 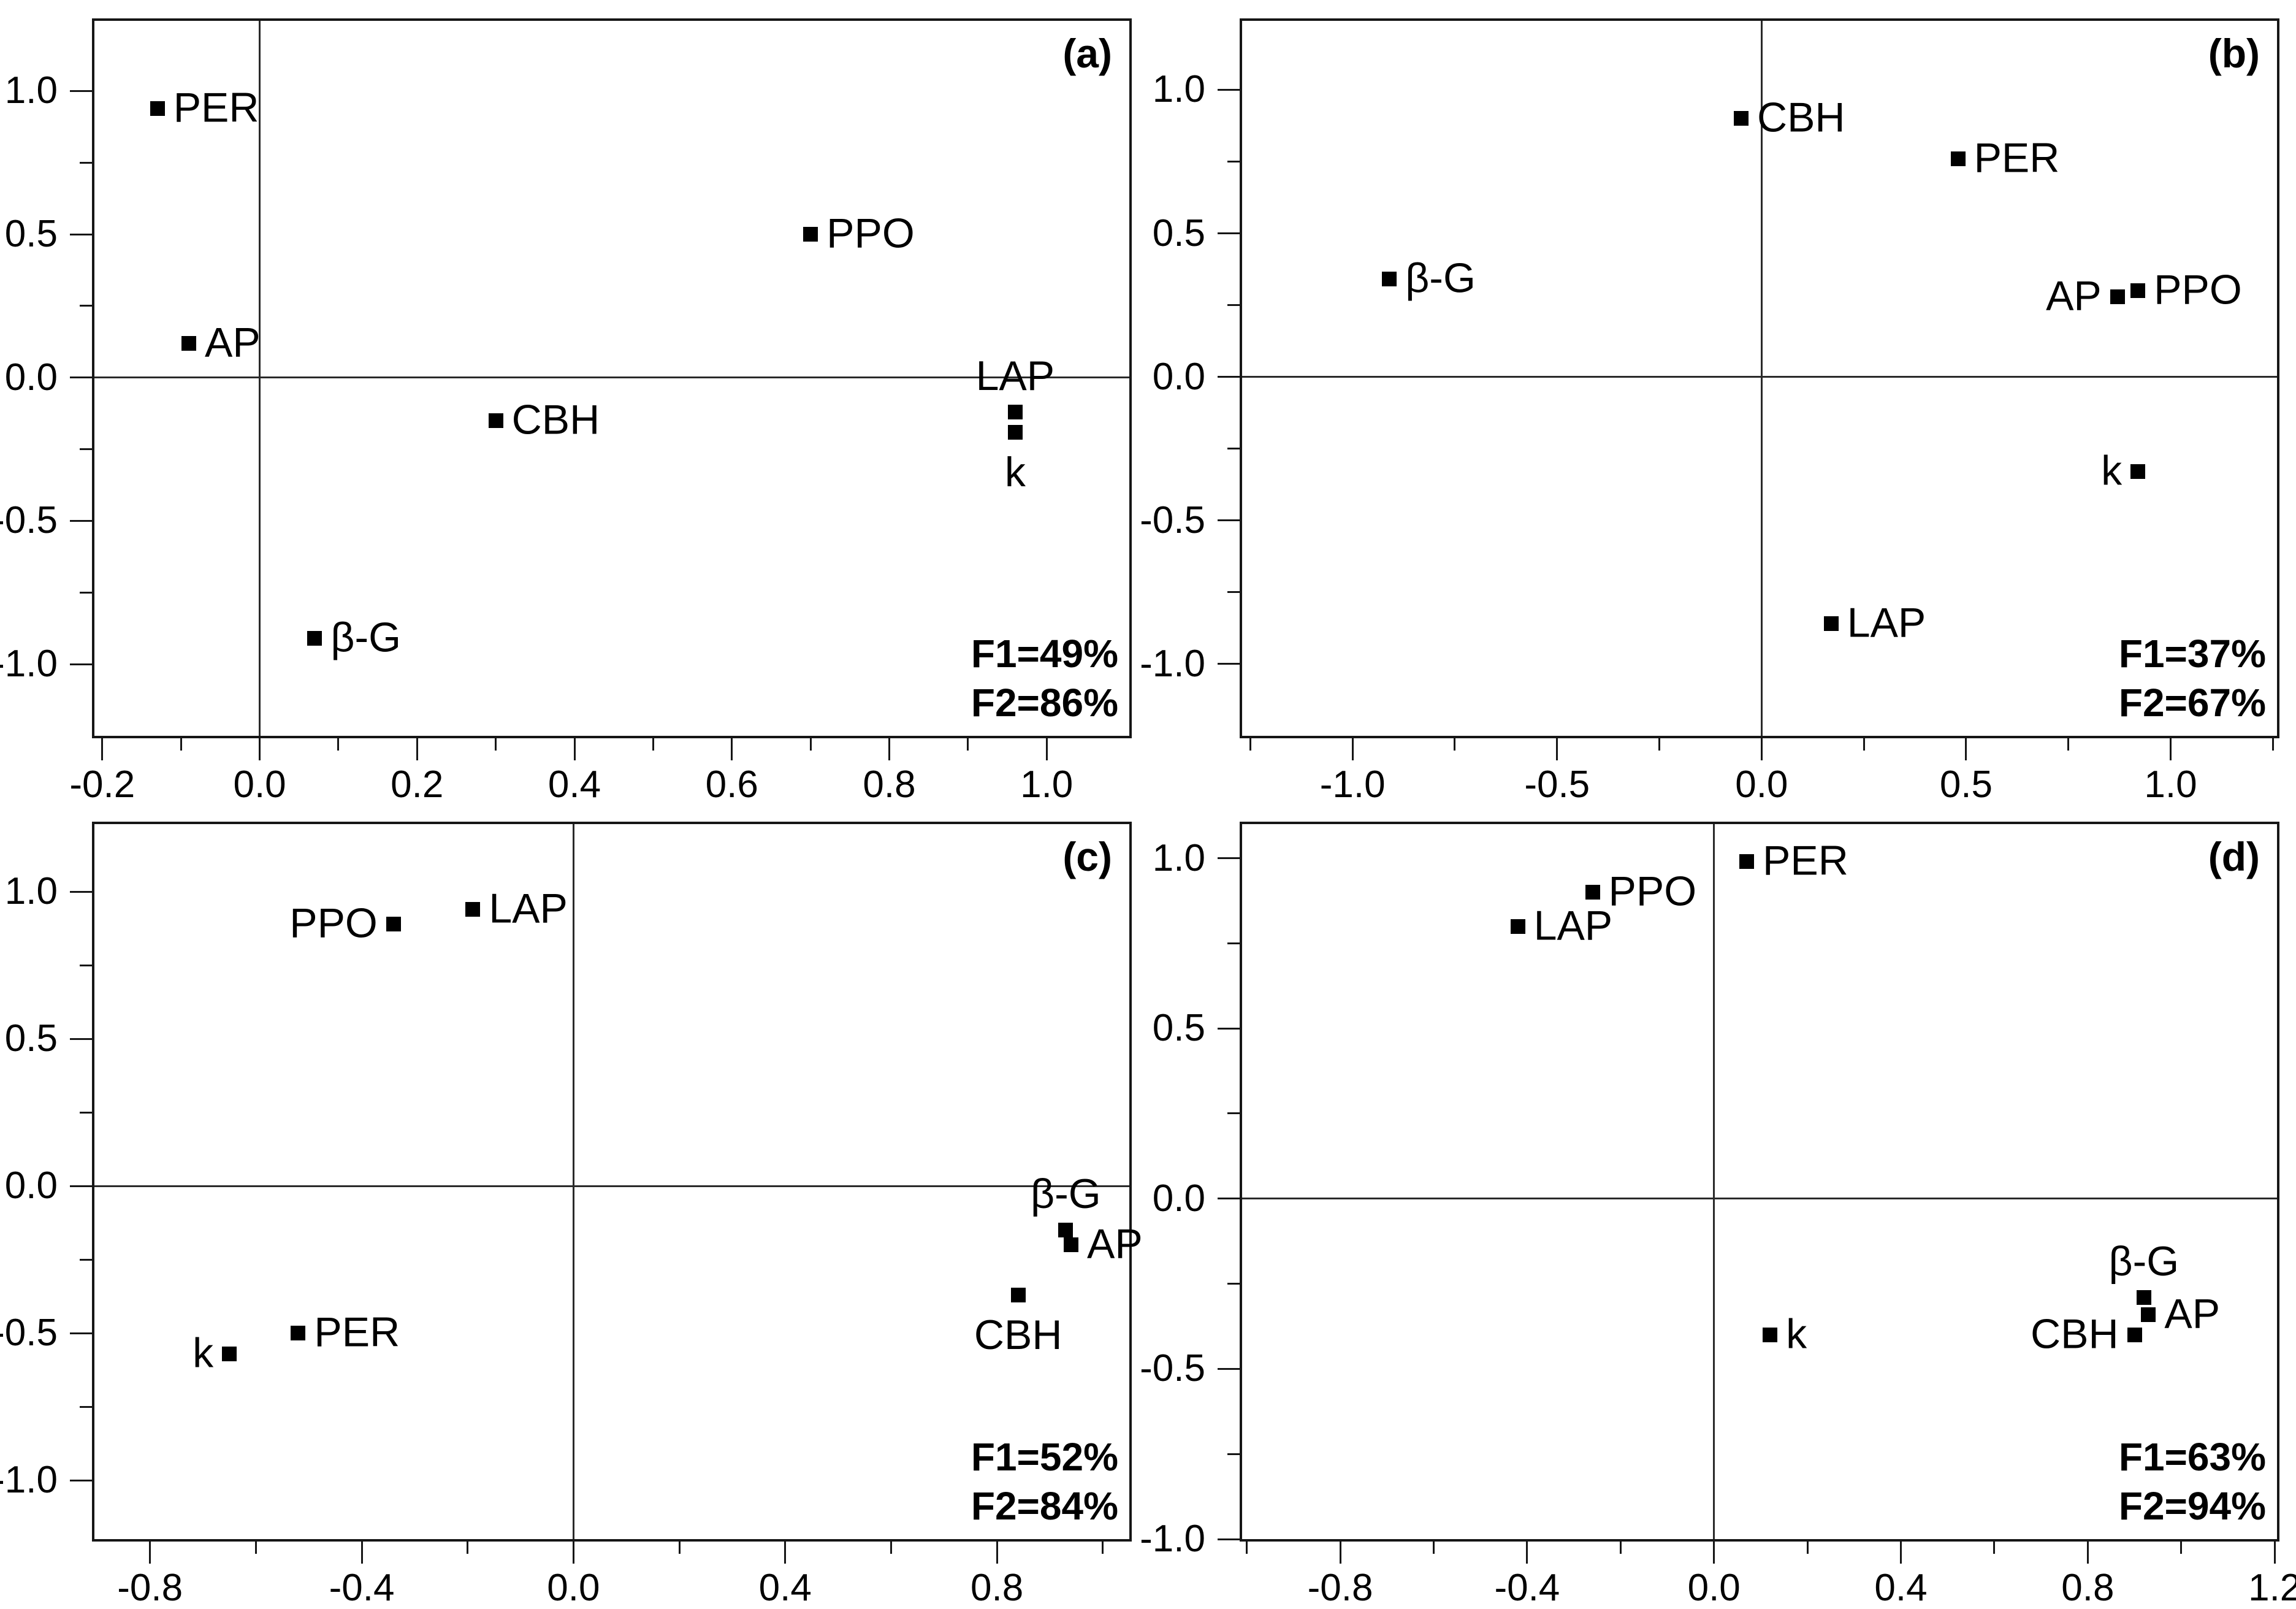 I want to click on y-tick-label: 0.0, so click(x=1178, y=1198).